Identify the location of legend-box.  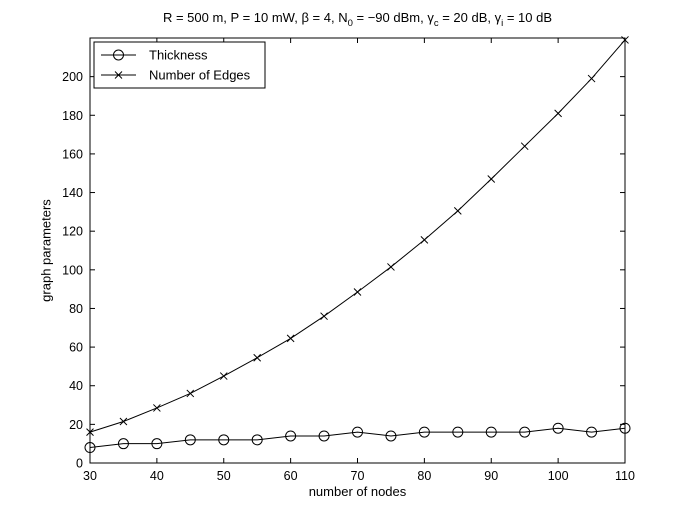
(179, 65).